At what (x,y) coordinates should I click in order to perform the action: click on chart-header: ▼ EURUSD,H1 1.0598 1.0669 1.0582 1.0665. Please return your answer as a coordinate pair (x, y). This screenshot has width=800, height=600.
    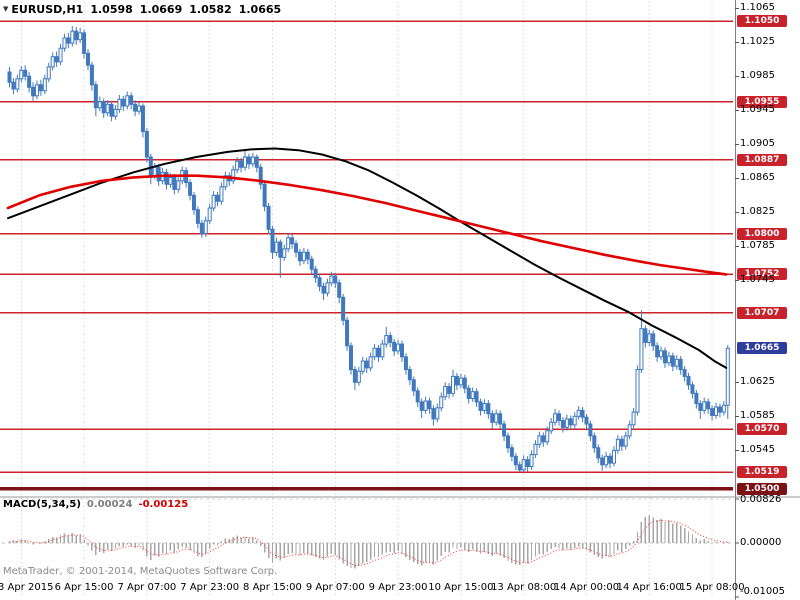
    Looking at the image, I should click on (142, 9).